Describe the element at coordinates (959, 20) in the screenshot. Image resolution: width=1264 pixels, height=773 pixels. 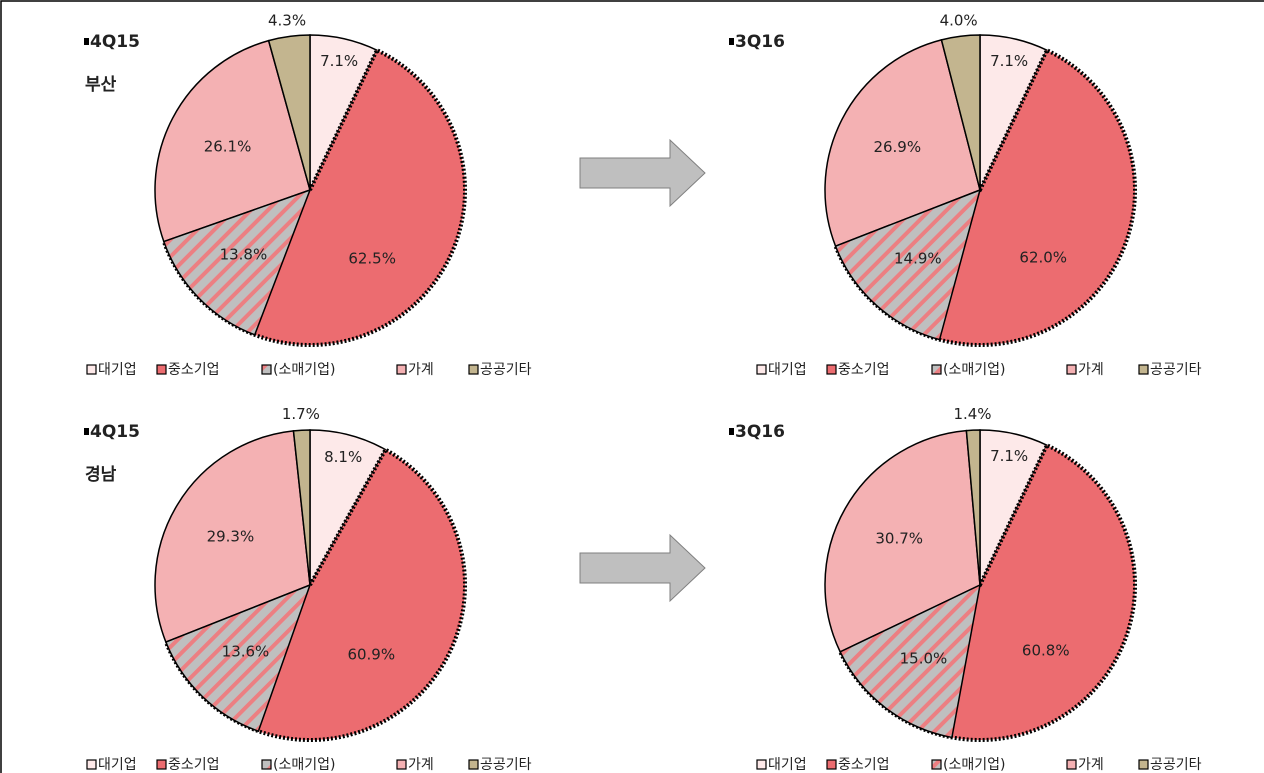
I see `data-label: 4.0%` at that location.